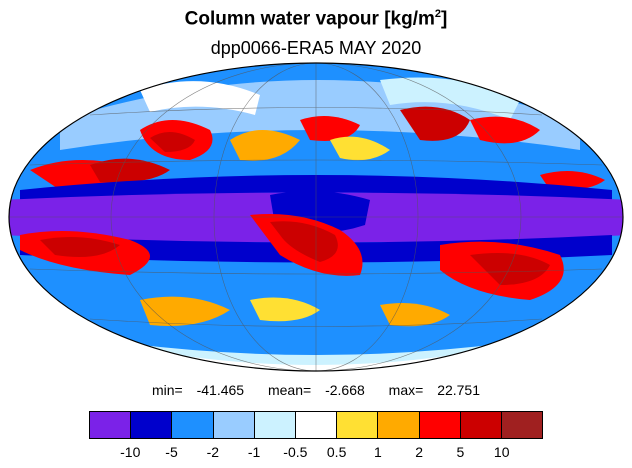 The height and width of the screenshot is (468, 632). What do you see at coordinates (130, 452) in the screenshot?
I see `colorbar-label: -10` at bounding box center [130, 452].